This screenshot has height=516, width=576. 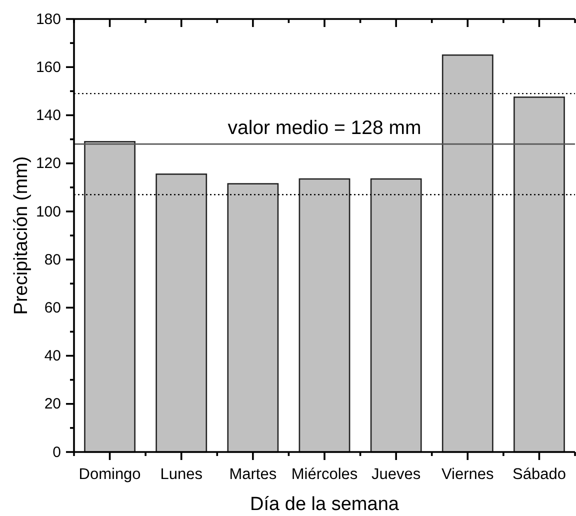 I want to click on y-tick-label: 40, so click(x=52, y=356).